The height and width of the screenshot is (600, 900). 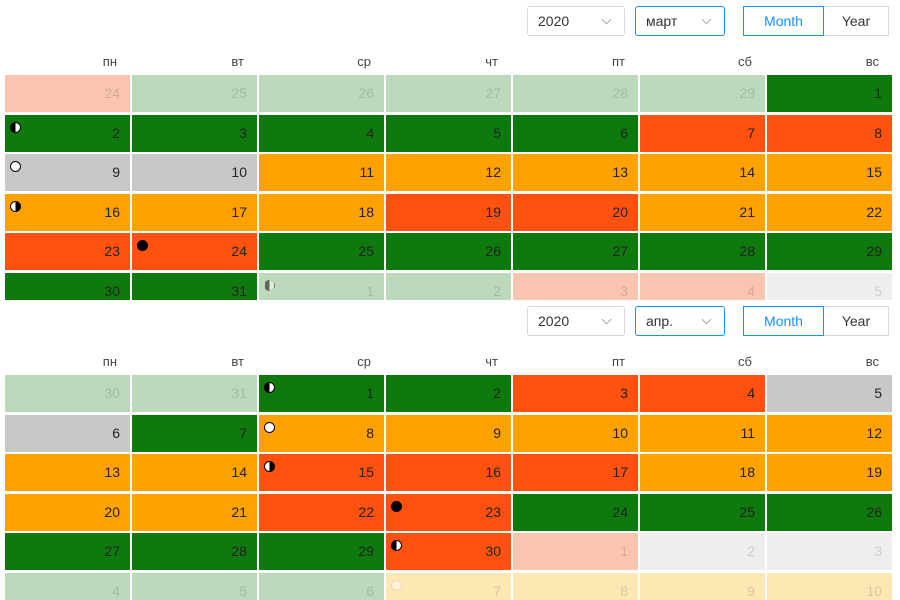 I want to click on day-number: 29, so click(x=747, y=93).